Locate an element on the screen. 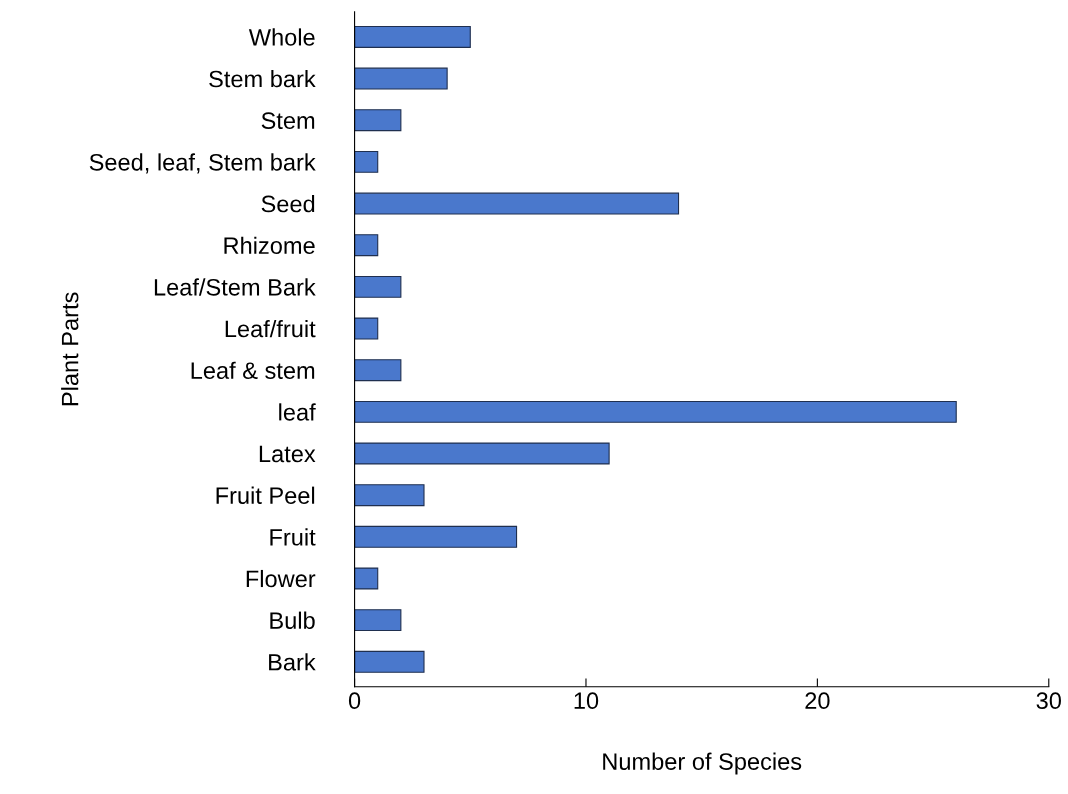 This screenshot has height=794, width=1068. y-tick-label: Stem bark is located at coordinates (262, 79).